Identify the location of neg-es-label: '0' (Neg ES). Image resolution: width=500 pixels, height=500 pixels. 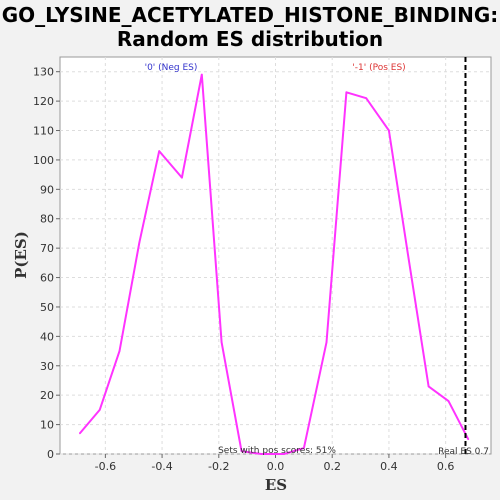
(171, 68).